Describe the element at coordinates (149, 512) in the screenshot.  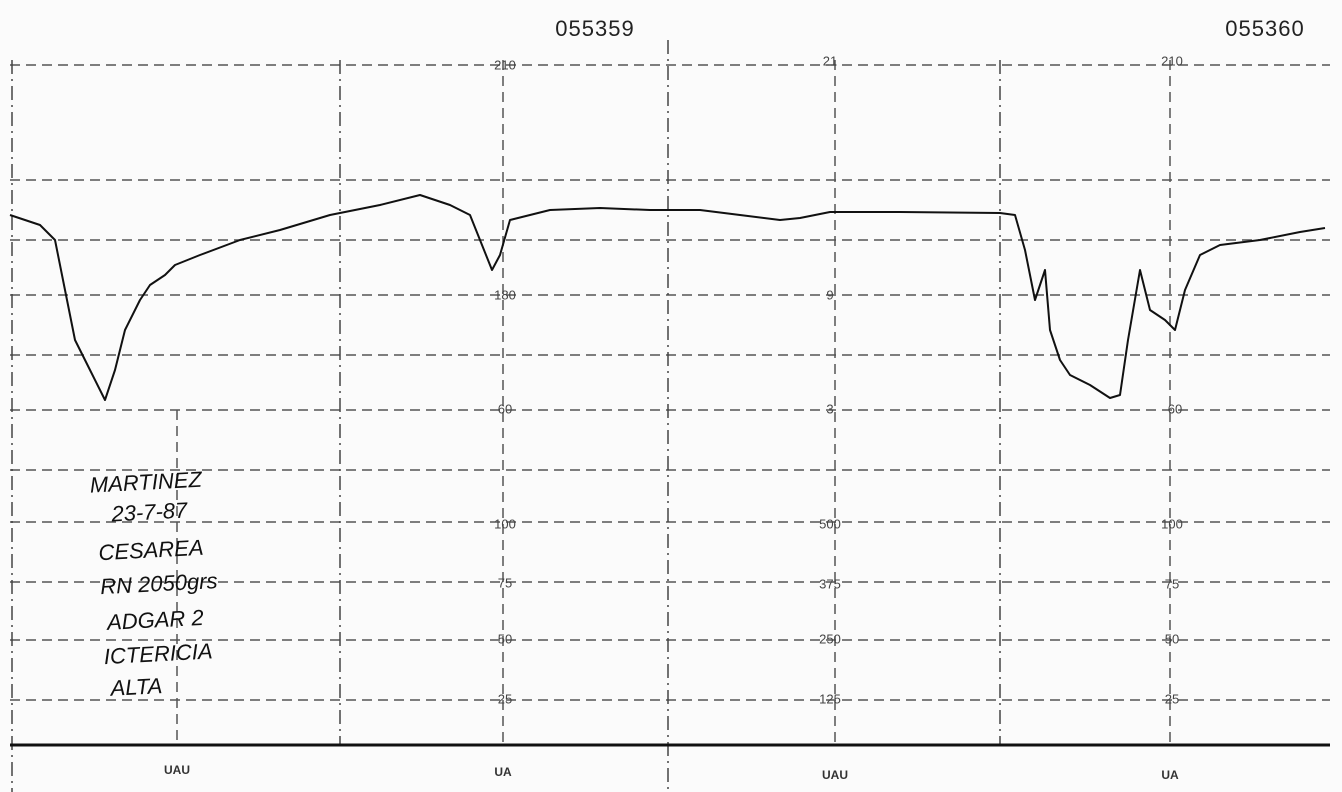
I see `note: 23-7-87` at that location.